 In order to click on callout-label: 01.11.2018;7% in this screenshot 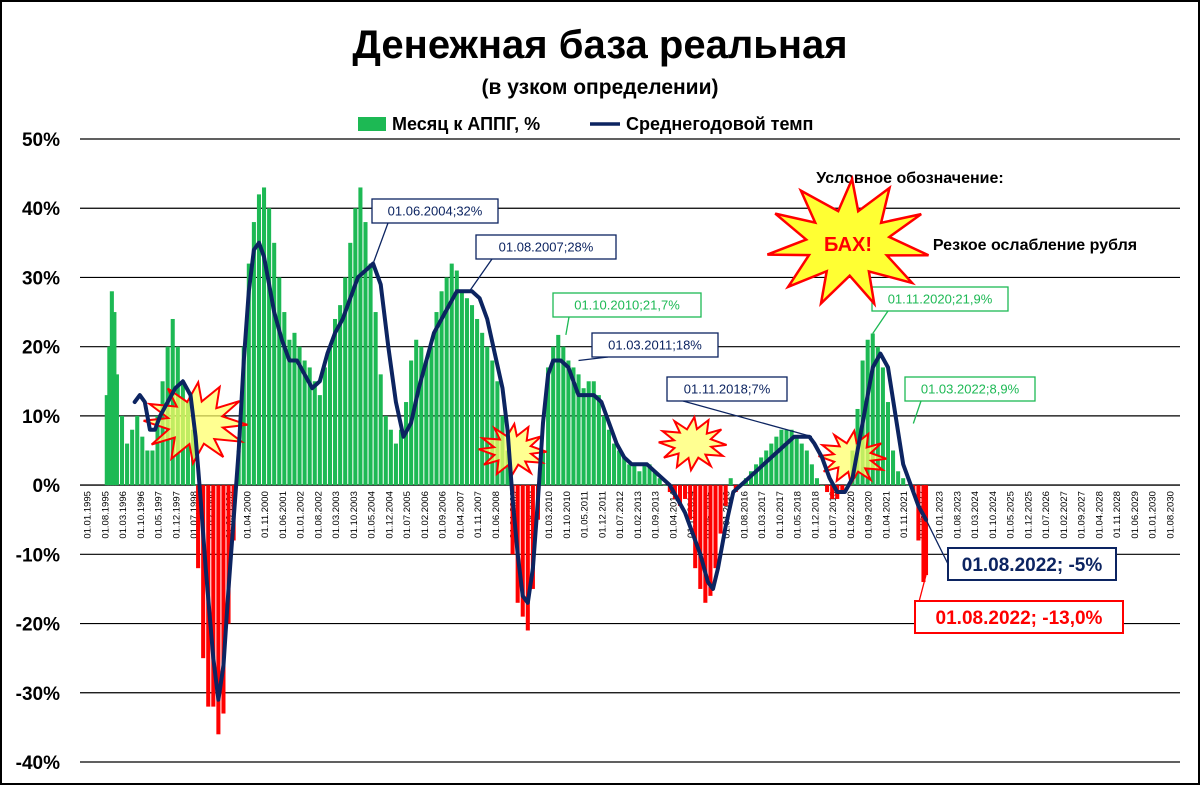, I will do `click(727, 389)`.